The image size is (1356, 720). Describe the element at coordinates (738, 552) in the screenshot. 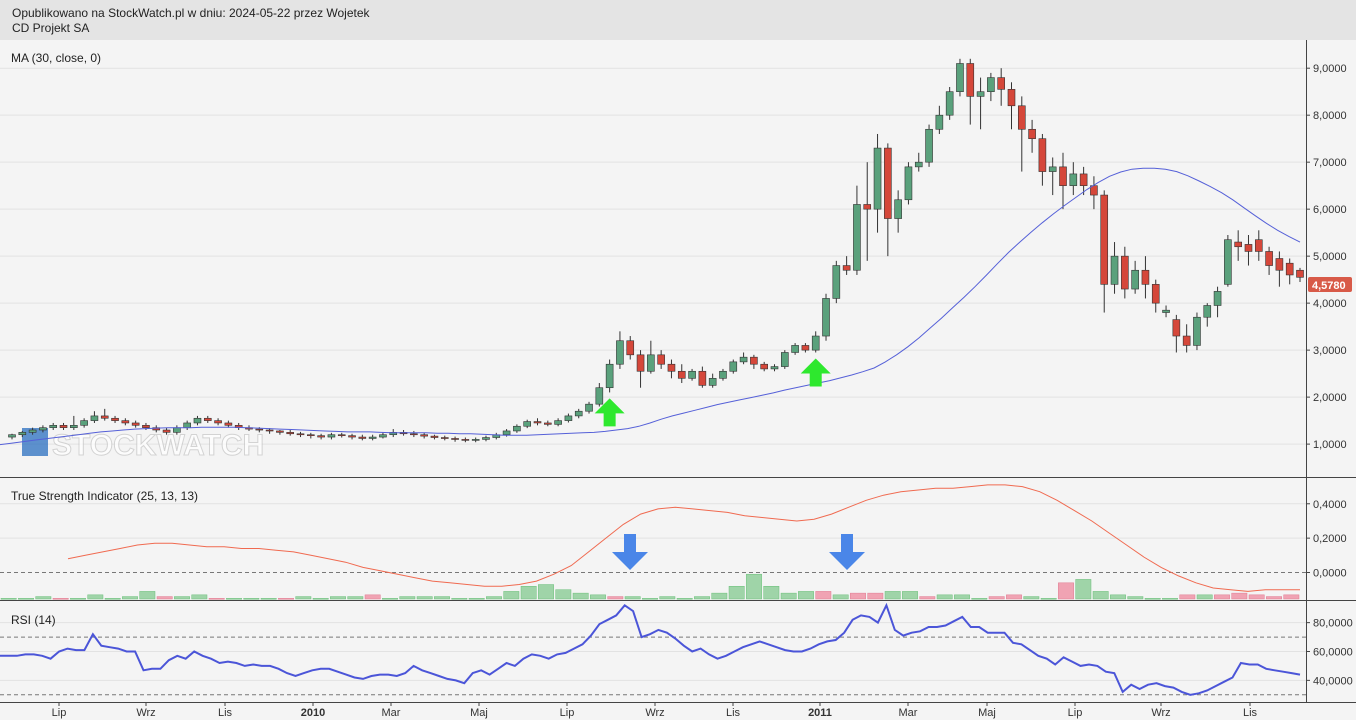

I see `sell-signals` at that location.